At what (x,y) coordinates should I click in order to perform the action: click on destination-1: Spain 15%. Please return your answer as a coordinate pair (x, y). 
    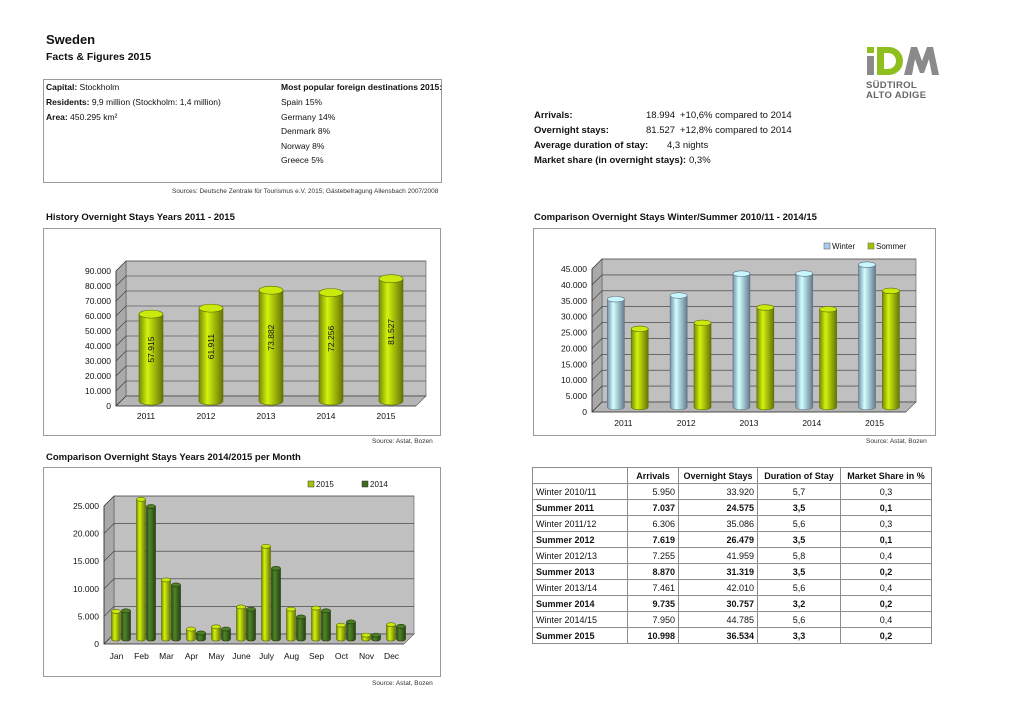
    Looking at the image, I should click on (302, 102).